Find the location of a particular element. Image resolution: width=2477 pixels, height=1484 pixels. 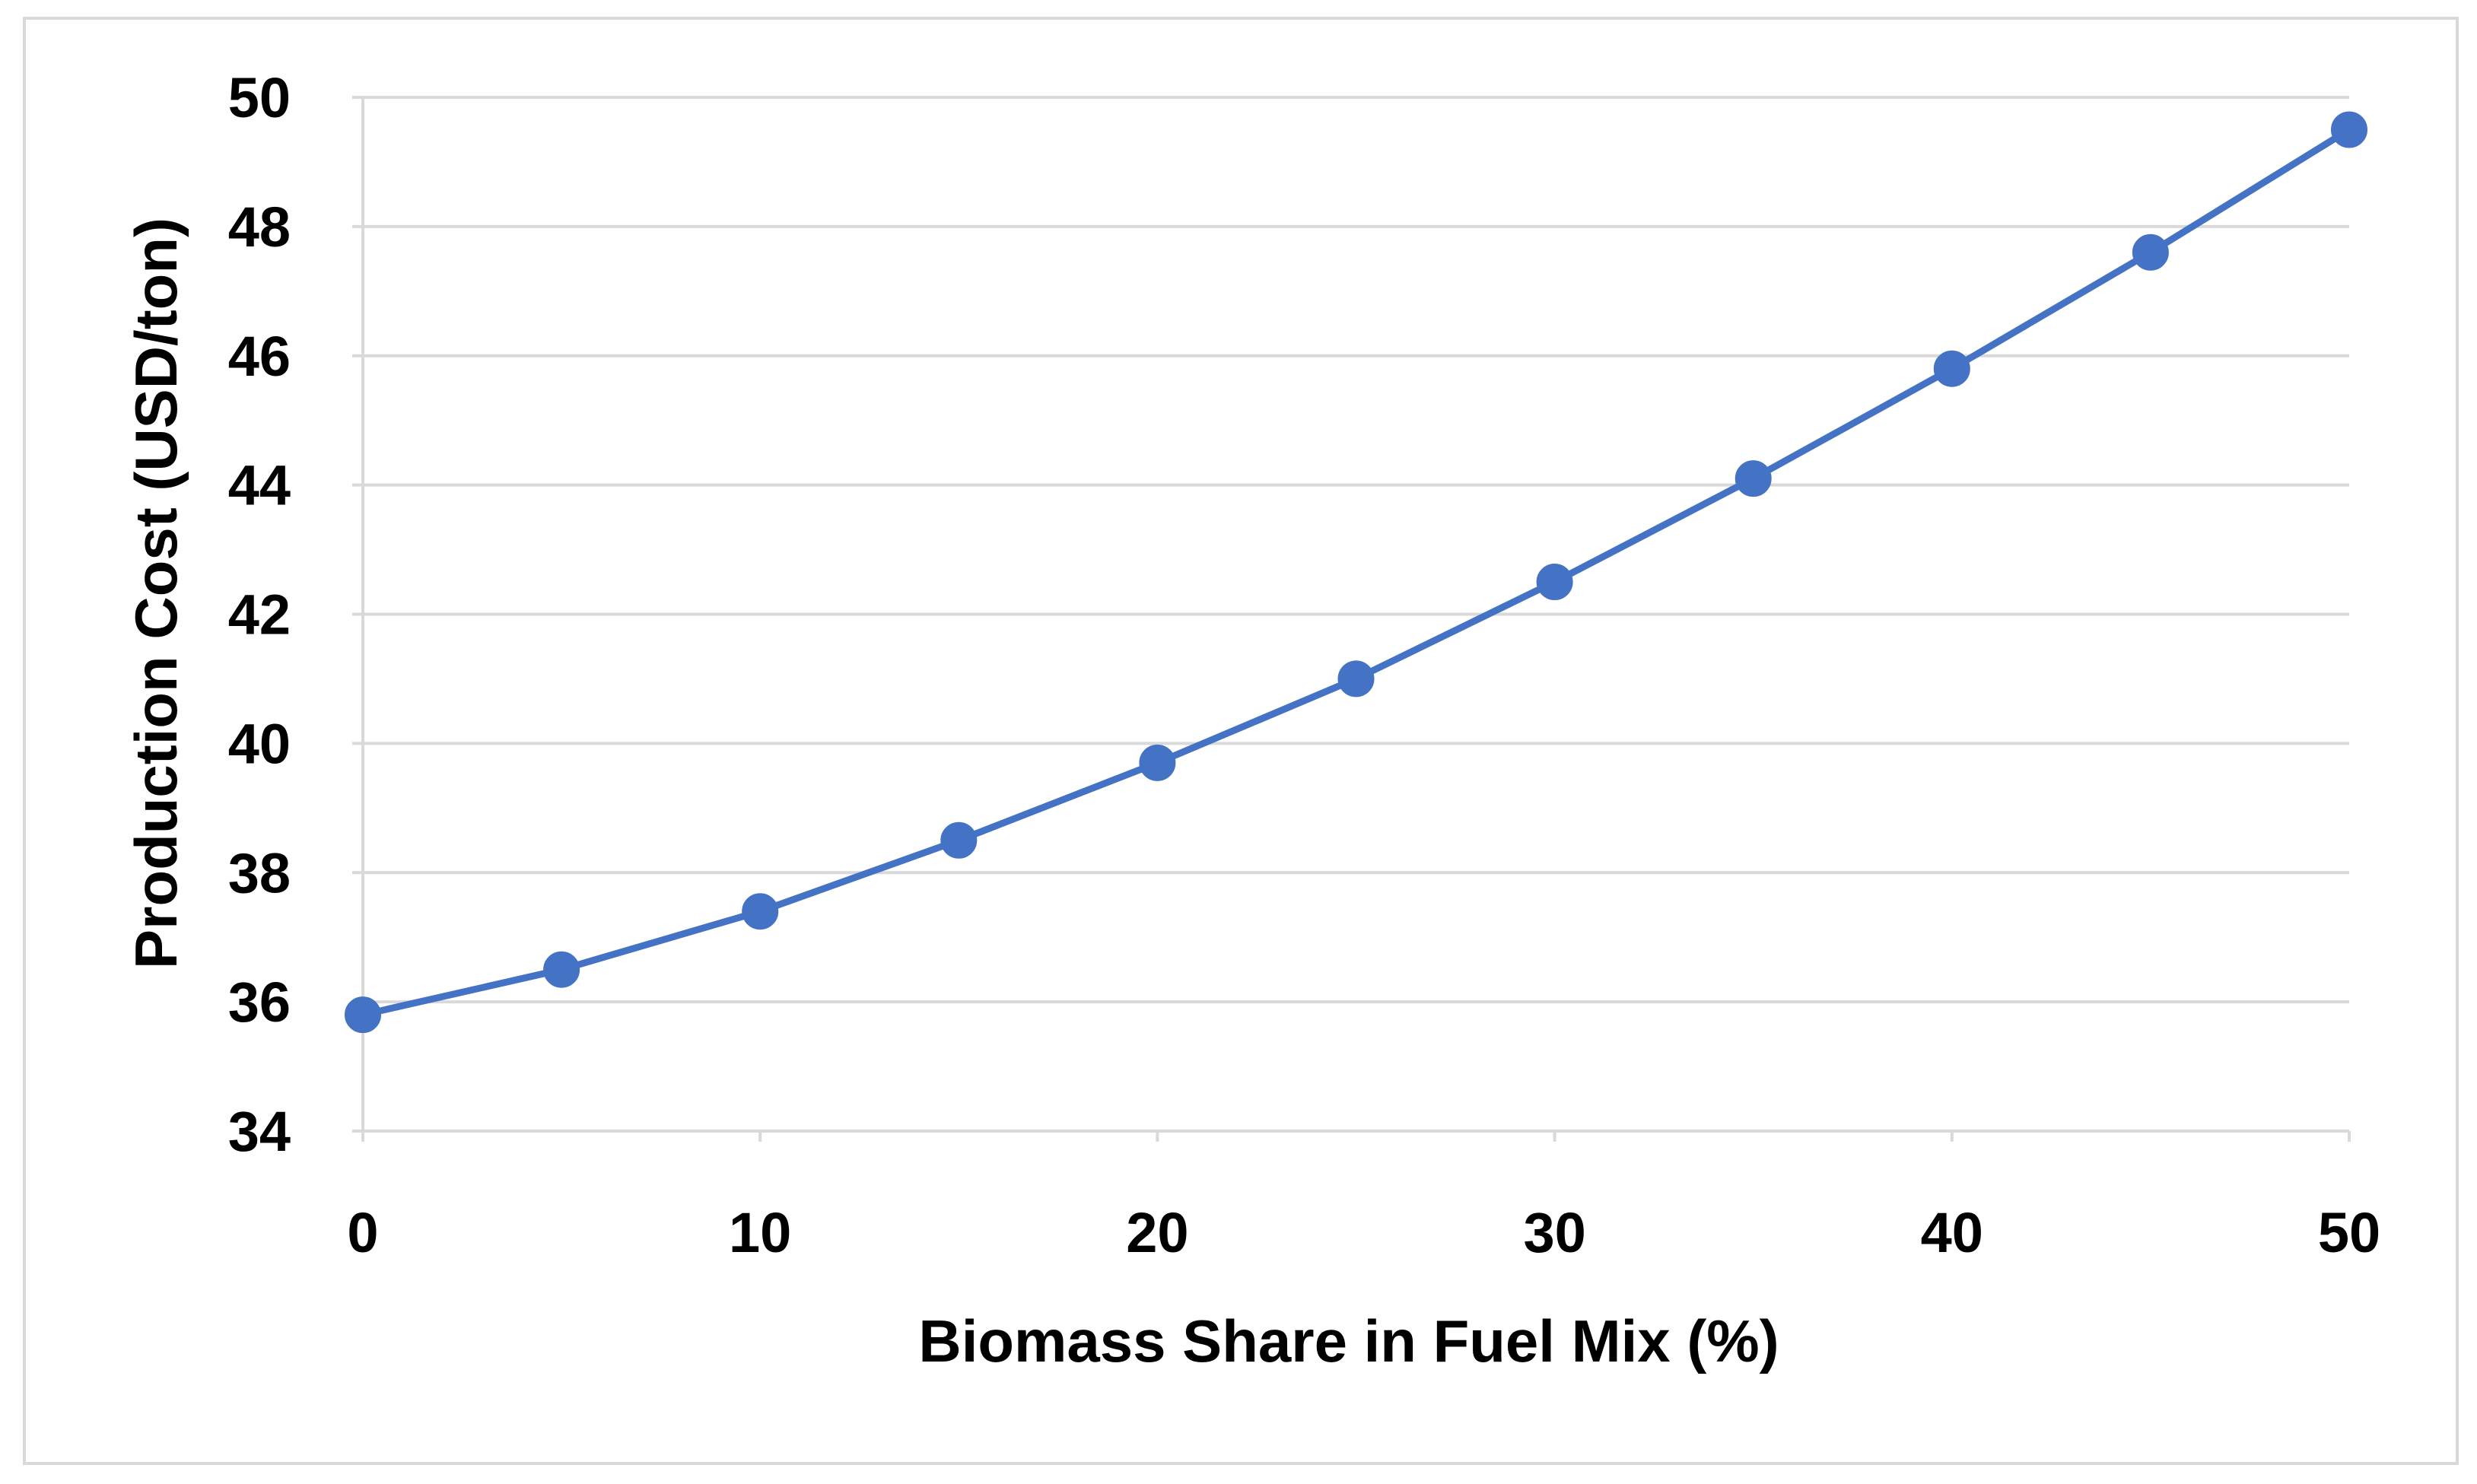

y-tick-label: 42 is located at coordinates (260, 615).